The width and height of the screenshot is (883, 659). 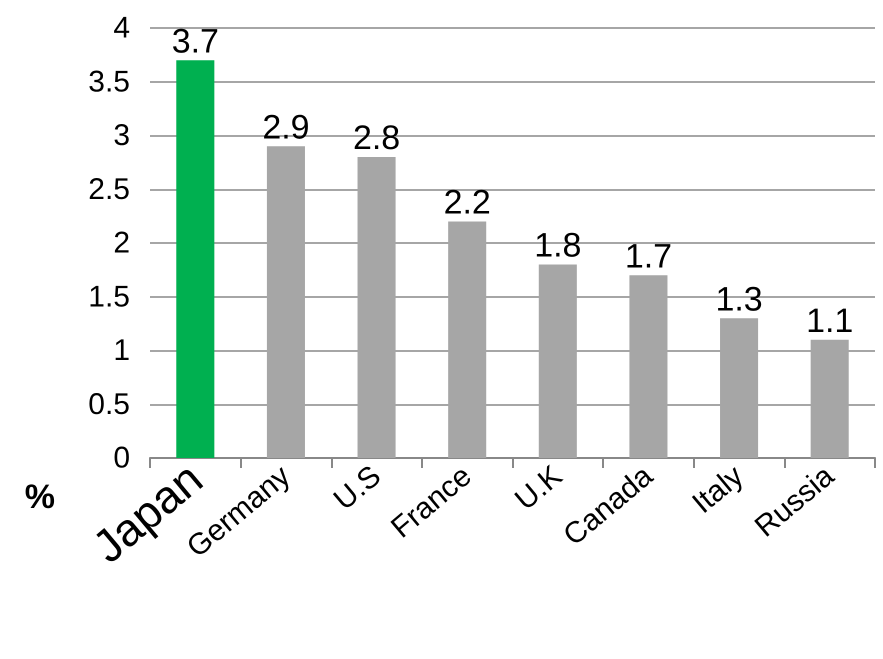 I want to click on y-tick-label: 4, so click(x=121, y=28).